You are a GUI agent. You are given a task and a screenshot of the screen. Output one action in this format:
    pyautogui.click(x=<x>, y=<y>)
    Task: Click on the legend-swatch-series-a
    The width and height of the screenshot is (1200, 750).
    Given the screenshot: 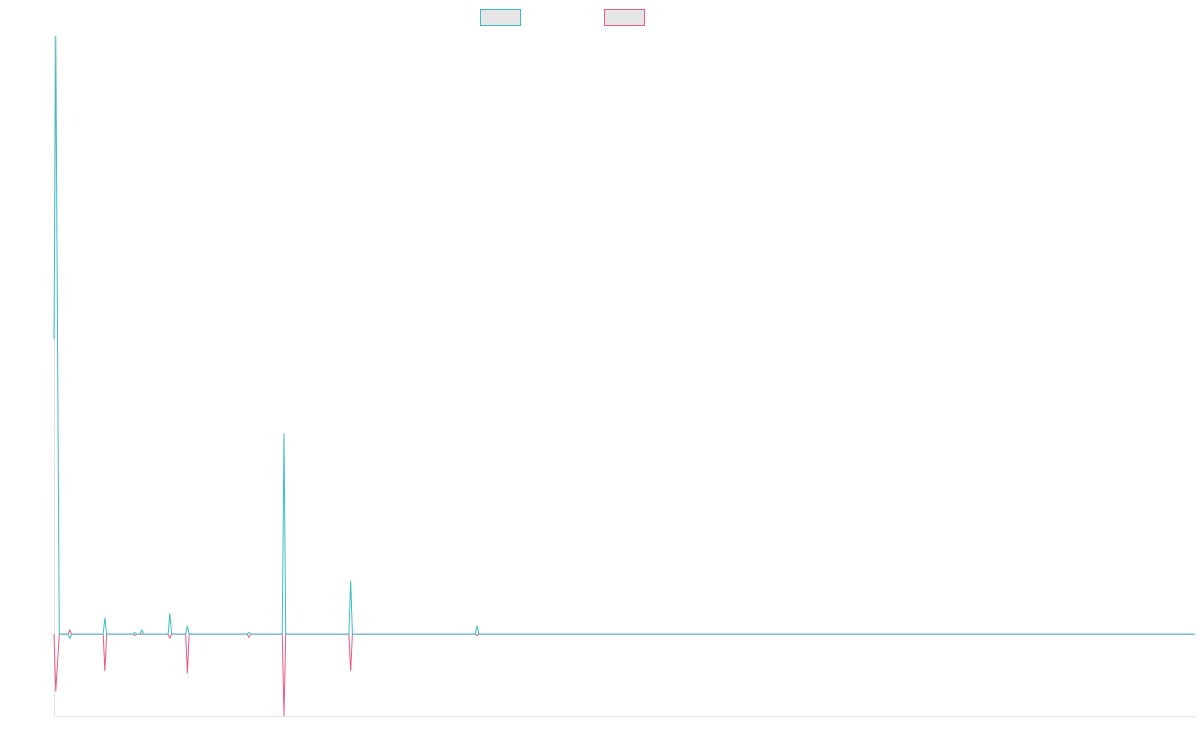 What is the action you would take?
    pyautogui.click(x=500, y=17)
    